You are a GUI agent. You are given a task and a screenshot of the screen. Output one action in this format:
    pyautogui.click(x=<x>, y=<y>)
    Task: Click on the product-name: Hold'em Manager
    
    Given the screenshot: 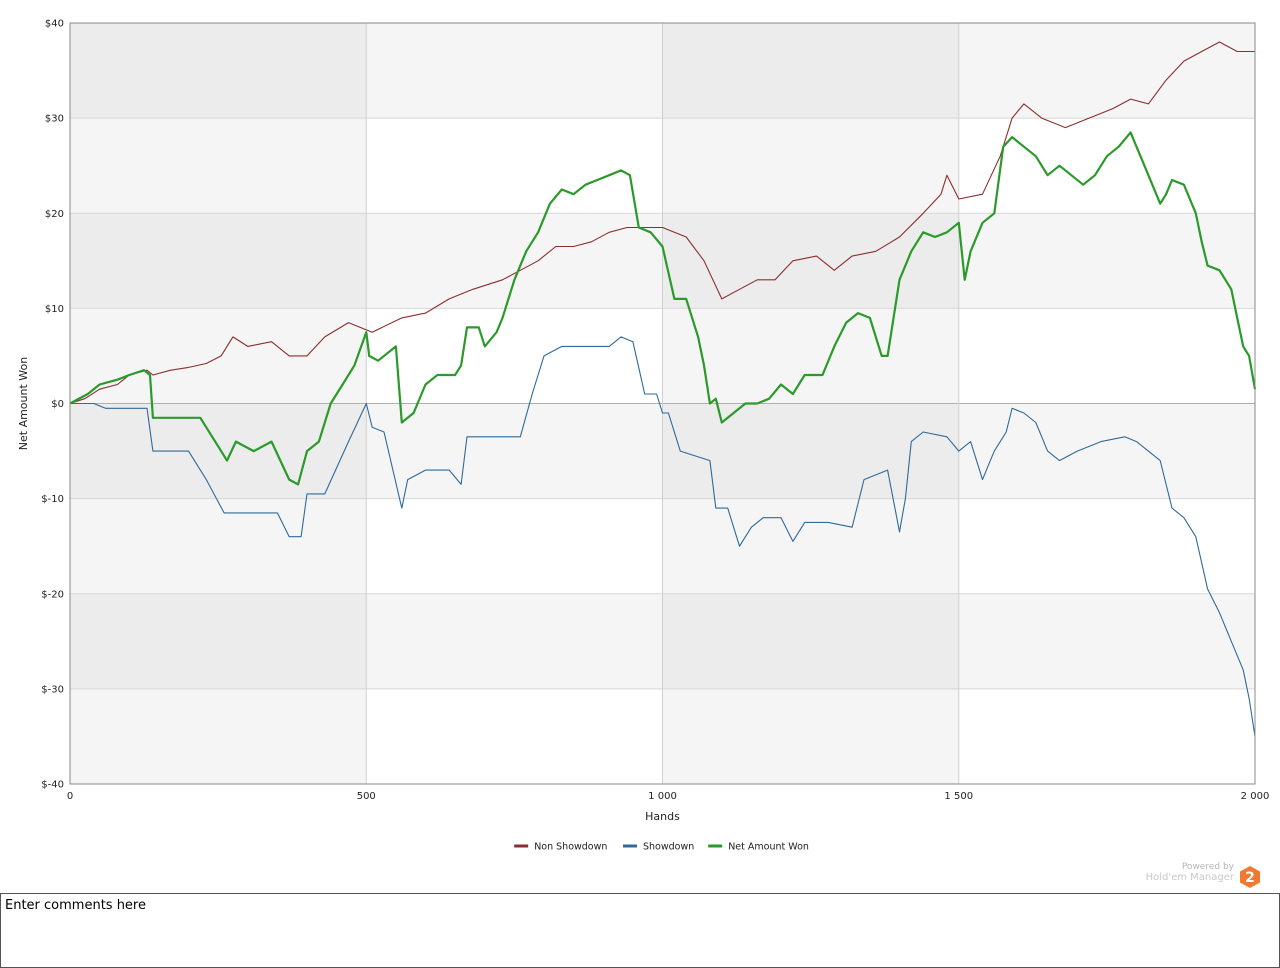 What is the action you would take?
    pyautogui.click(x=1189, y=877)
    